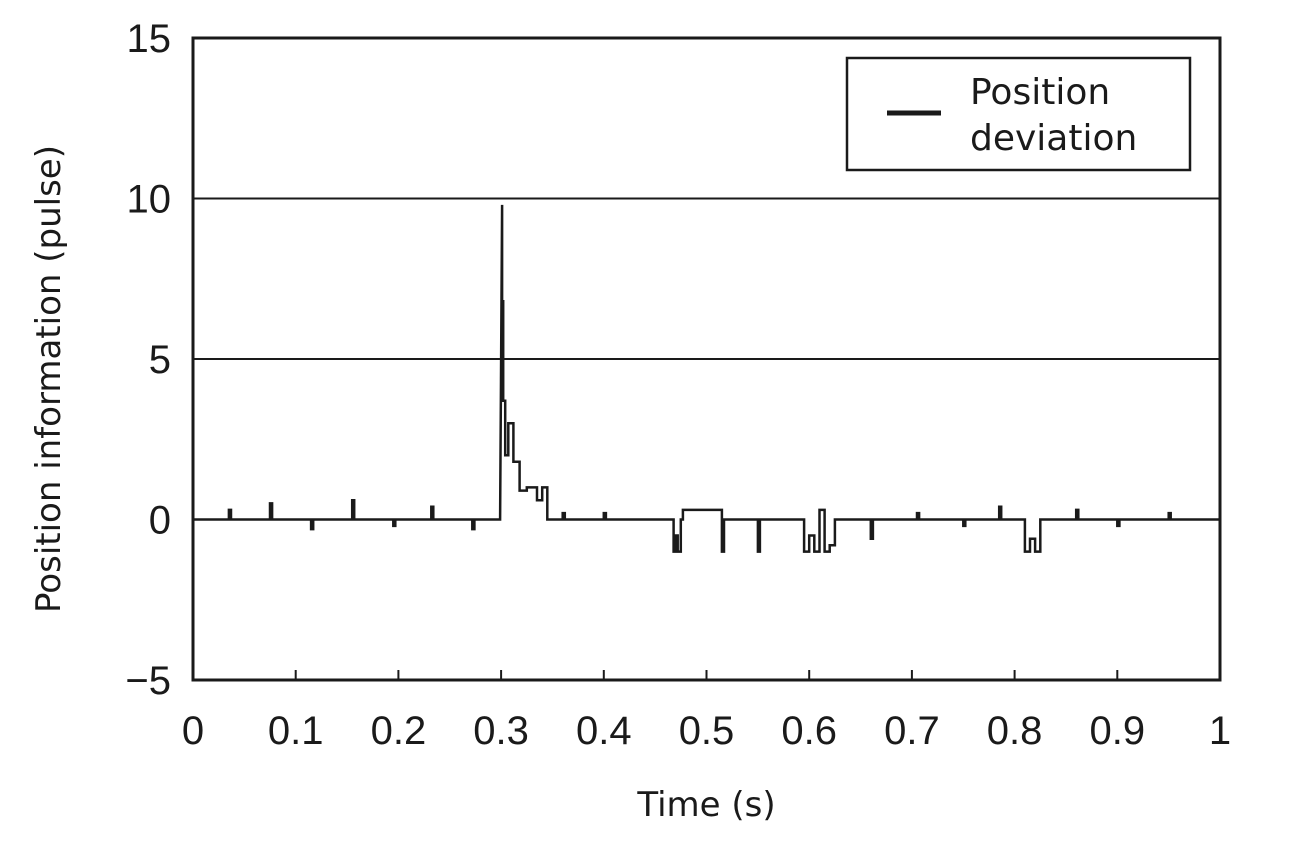 The height and width of the screenshot is (856, 1291). I want to click on x-tick-label: 0.2, so click(399, 731).